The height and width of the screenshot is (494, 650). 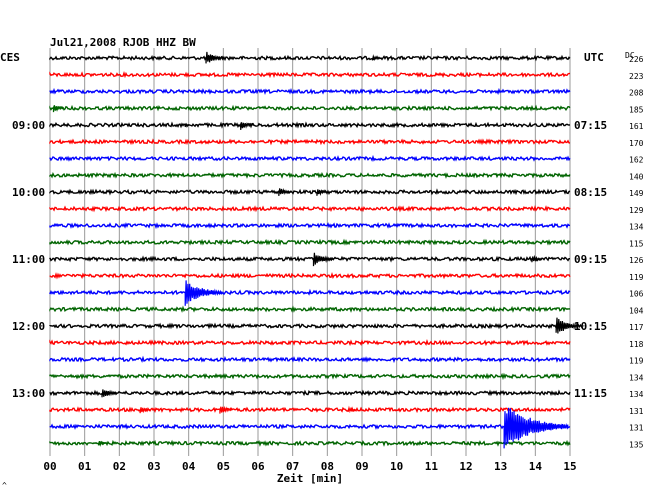 I want to click on right-time-label: 10:15, so click(x=590, y=326).